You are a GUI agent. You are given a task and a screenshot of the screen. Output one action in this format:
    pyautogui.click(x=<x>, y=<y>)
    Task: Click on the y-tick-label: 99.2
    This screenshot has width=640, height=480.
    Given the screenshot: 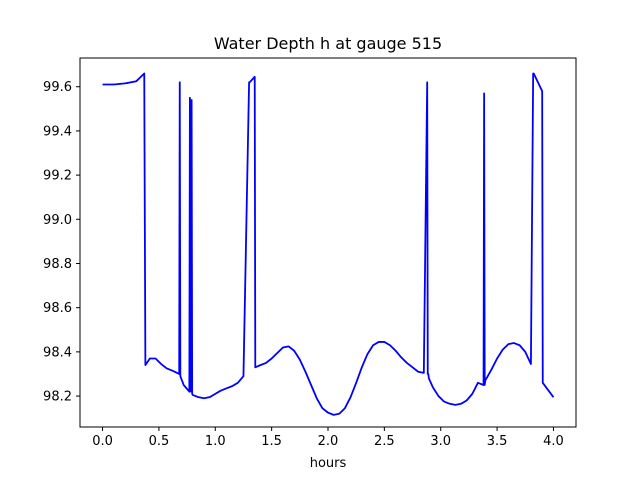 What is the action you would take?
    pyautogui.click(x=57, y=176)
    